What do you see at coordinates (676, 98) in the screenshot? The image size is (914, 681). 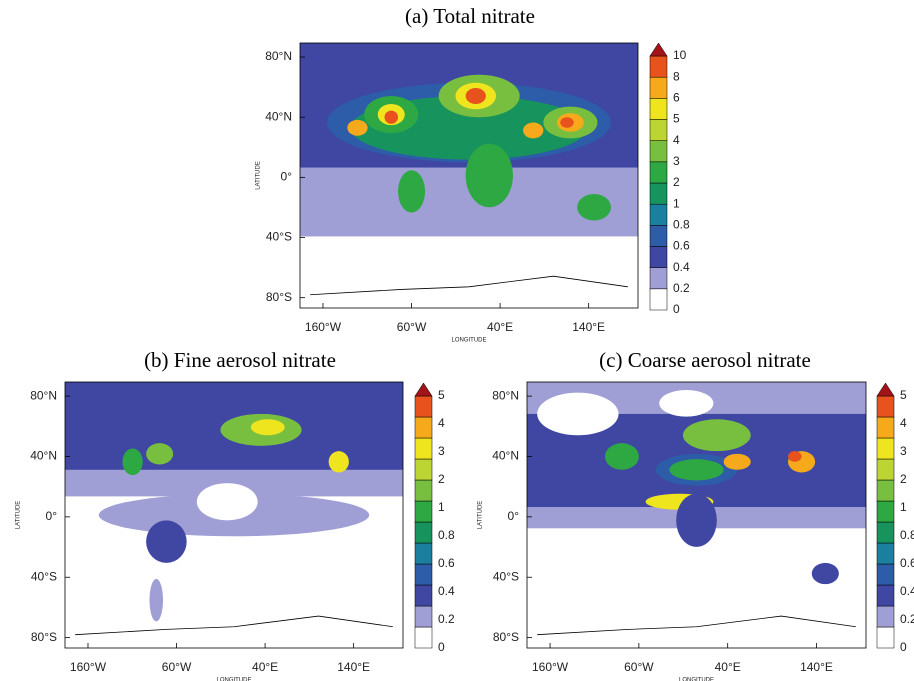 I see `colorbar-label: 6` at bounding box center [676, 98].